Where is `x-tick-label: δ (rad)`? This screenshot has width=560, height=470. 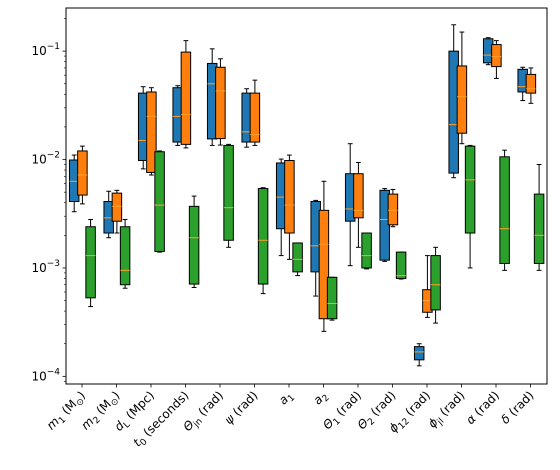
x-tick-label: δ (rad) is located at coordinates (517, 407).